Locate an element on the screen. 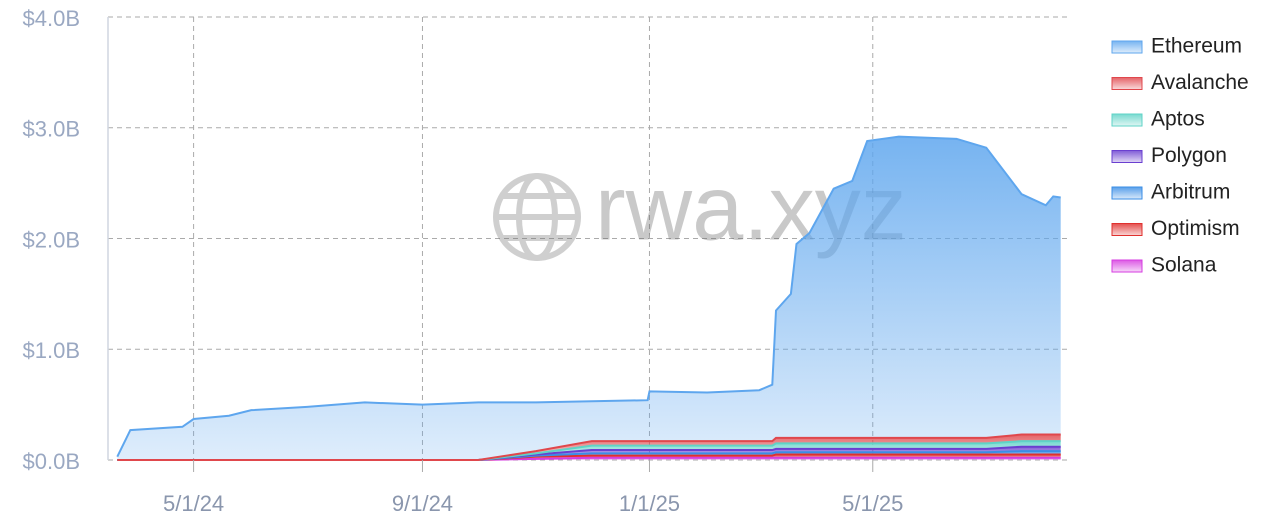 The height and width of the screenshot is (526, 1280). legend-label: Aptos is located at coordinates (1178, 119).